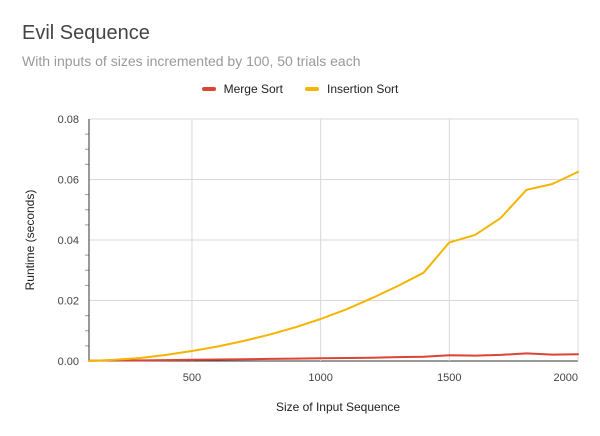 This screenshot has width=600, height=436. What do you see at coordinates (208, 89) in the screenshot?
I see `legend-swatch-merge-sort` at bounding box center [208, 89].